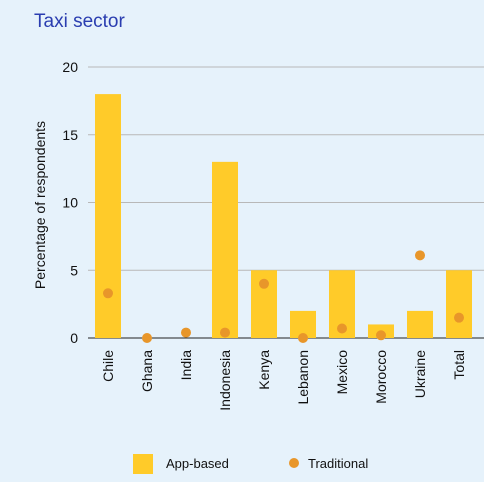  Describe the element at coordinates (74, 270) in the screenshot. I see `y-tick-label: 5` at that location.